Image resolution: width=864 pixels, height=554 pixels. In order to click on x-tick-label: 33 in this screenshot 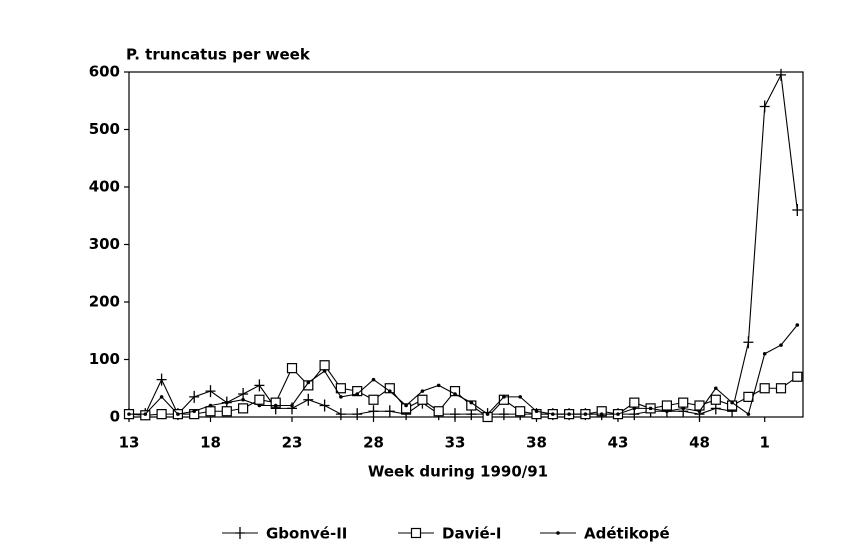, I will do `click(455, 443)`.